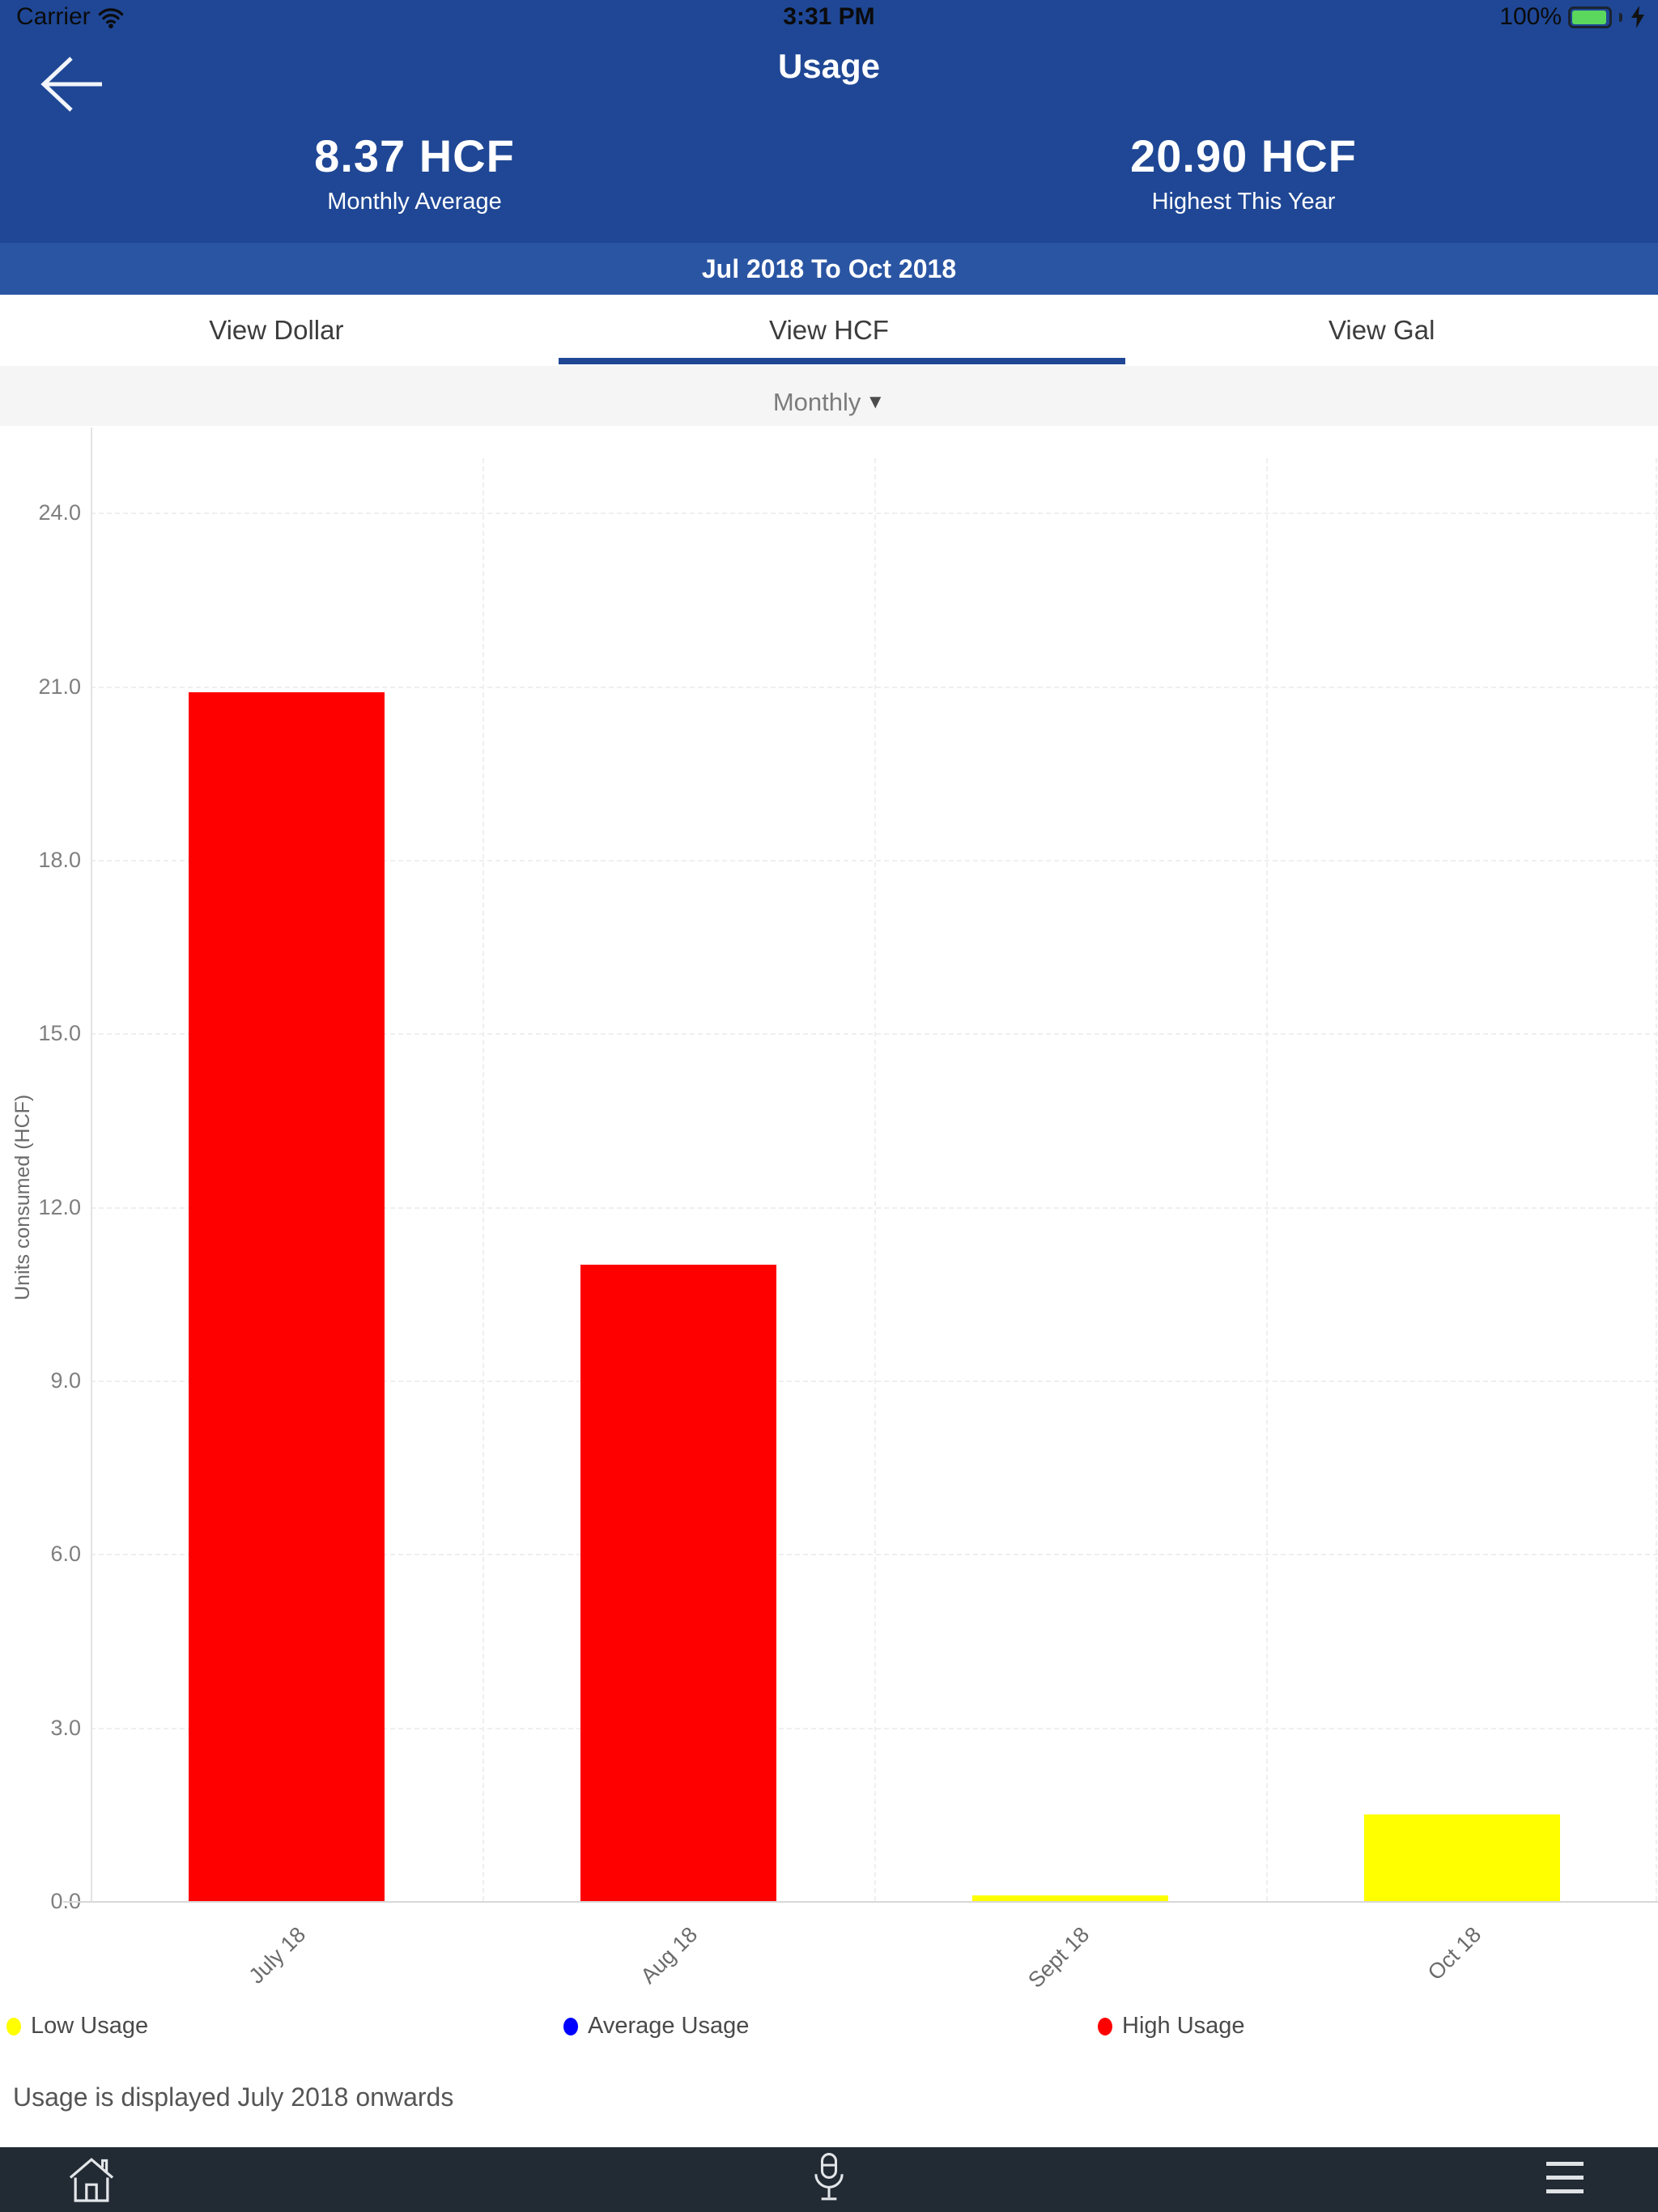 This screenshot has width=1658, height=2212. What do you see at coordinates (669, 2026) in the screenshot?
I see `legend-label: Average Usage` at bounding box center [669, 2026].